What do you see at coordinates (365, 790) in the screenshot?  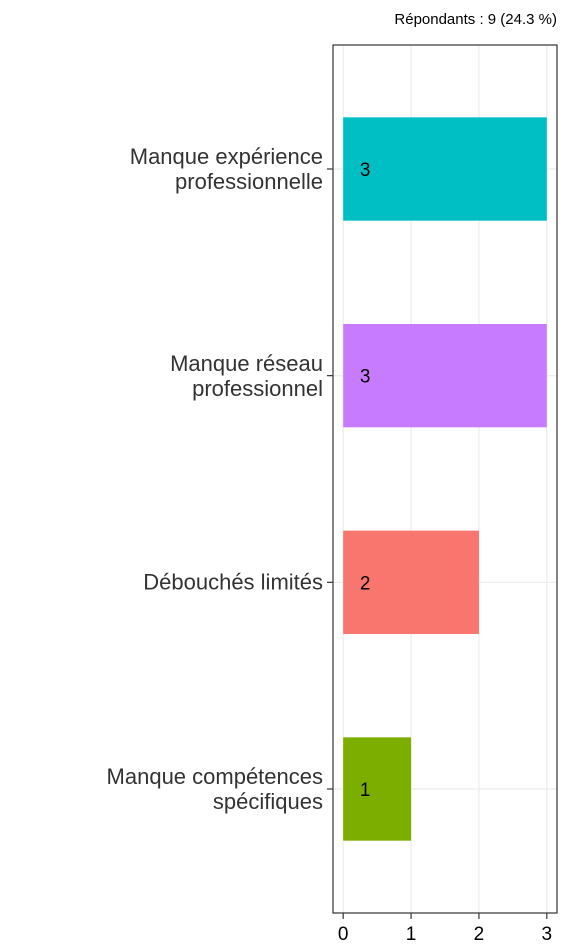 I see `data-label: 1` at bounding box center [365, 790].